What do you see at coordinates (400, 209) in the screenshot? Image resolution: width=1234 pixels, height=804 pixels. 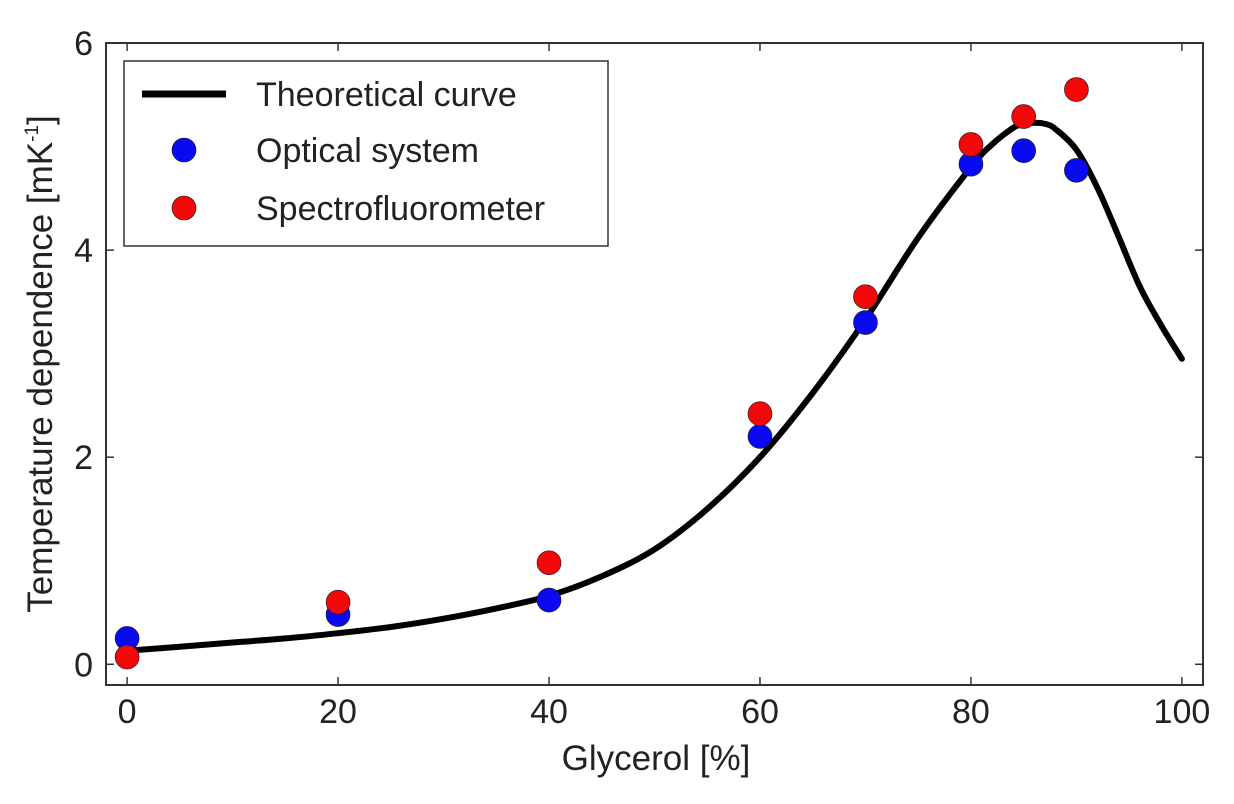 I see `legend-label-spectrofluorometer: Spectrofluorometer` at bounding box center [400, 209].